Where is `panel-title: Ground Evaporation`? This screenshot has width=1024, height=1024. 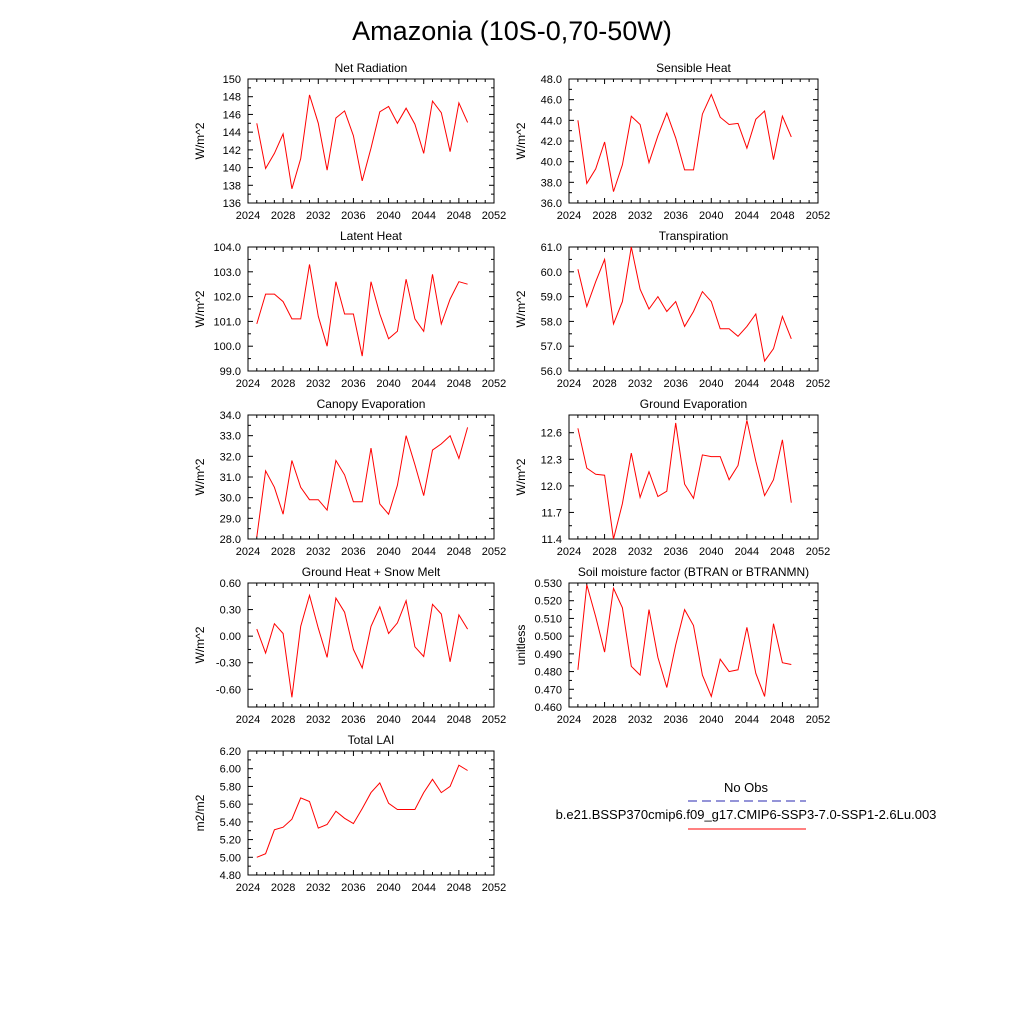
panel-title: Ground Evaporation is located at coordinates (693, 404).